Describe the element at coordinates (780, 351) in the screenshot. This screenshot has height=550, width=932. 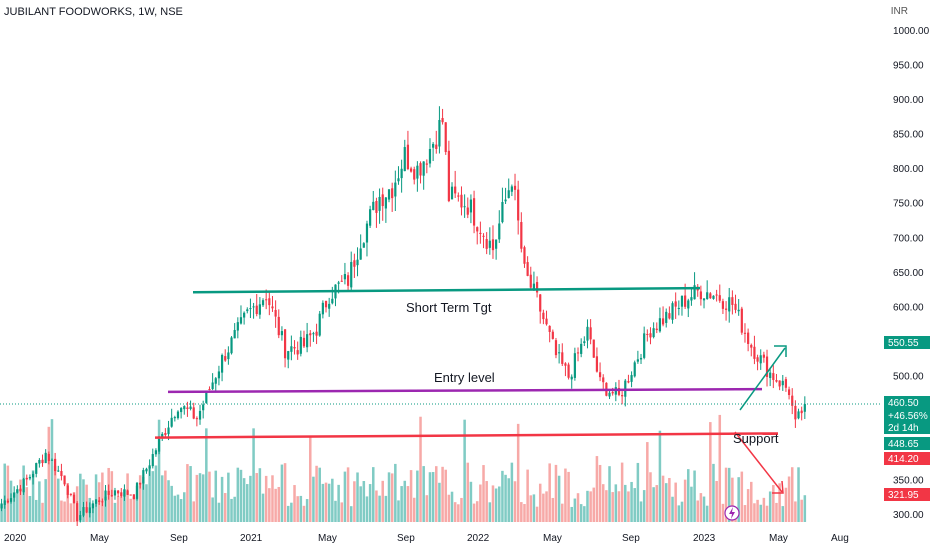
I see `up-arrow-head-icon` at that location.